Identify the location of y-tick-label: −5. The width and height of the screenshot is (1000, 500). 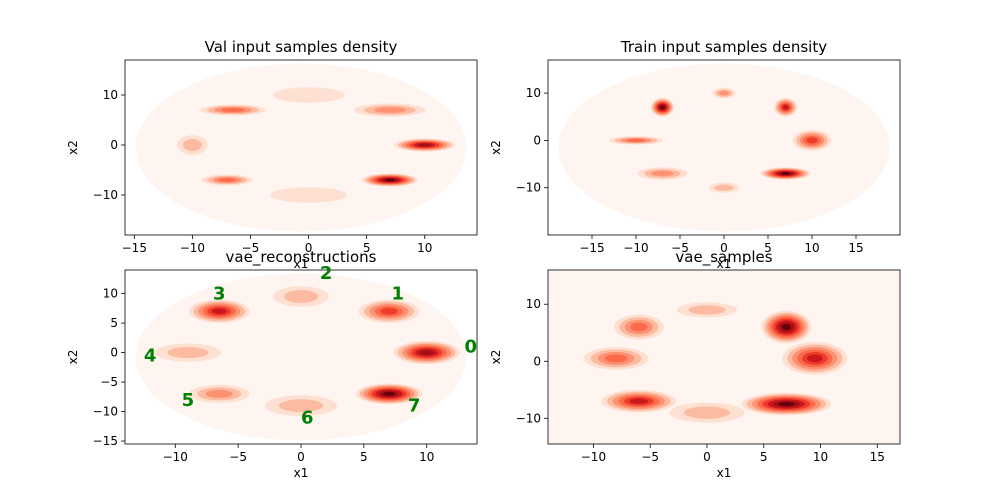
(109, 382).